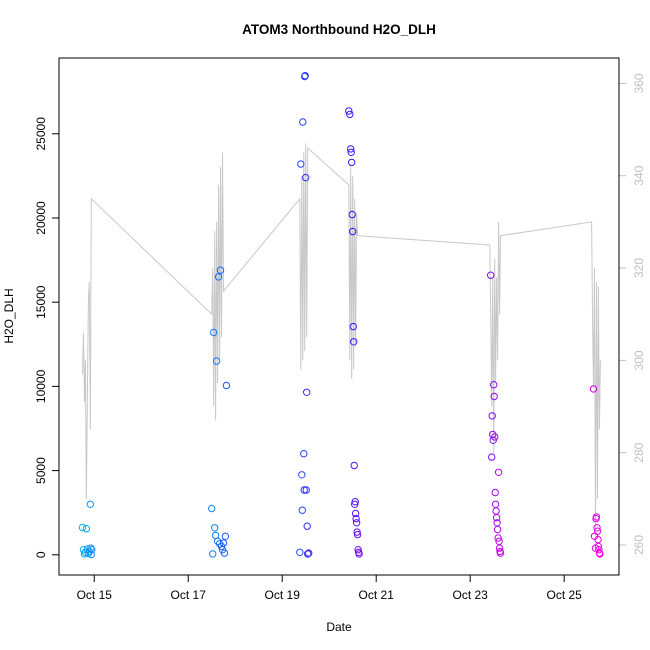 The width and height of the screenshot is (650, 650). Describe the element at coordinates (41, 554) in the screenshot. I see `y-tick-label: 0` at that location.